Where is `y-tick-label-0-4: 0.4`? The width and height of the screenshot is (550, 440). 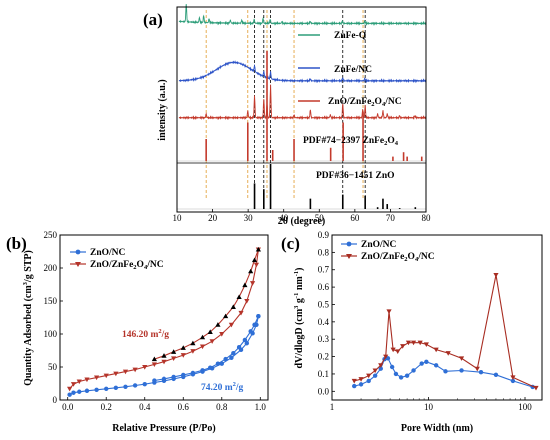
y-tick-label-0-4: 0.4 is located at coordinates (324, 322).